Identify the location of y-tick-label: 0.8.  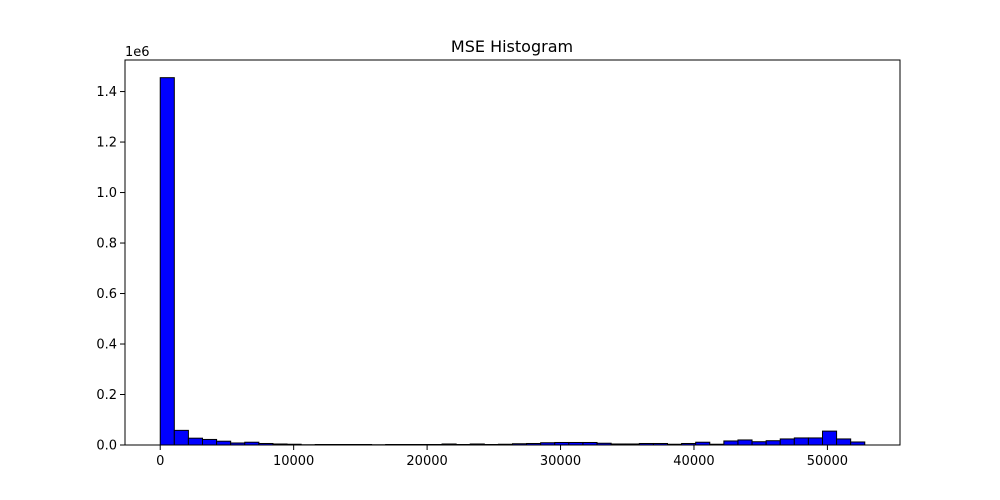
(106, 244).